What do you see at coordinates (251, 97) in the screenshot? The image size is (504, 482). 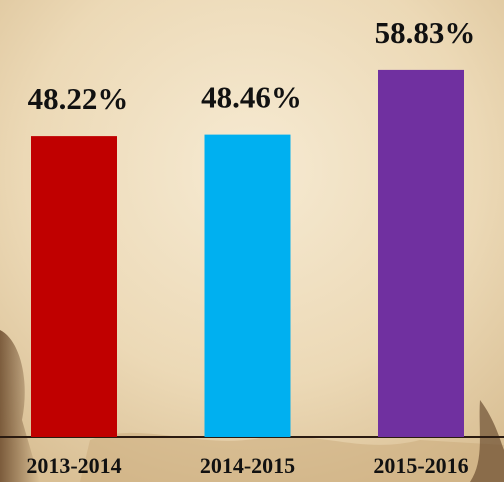 I see `data-label: 48.46%` at bounding box center [251, 97].